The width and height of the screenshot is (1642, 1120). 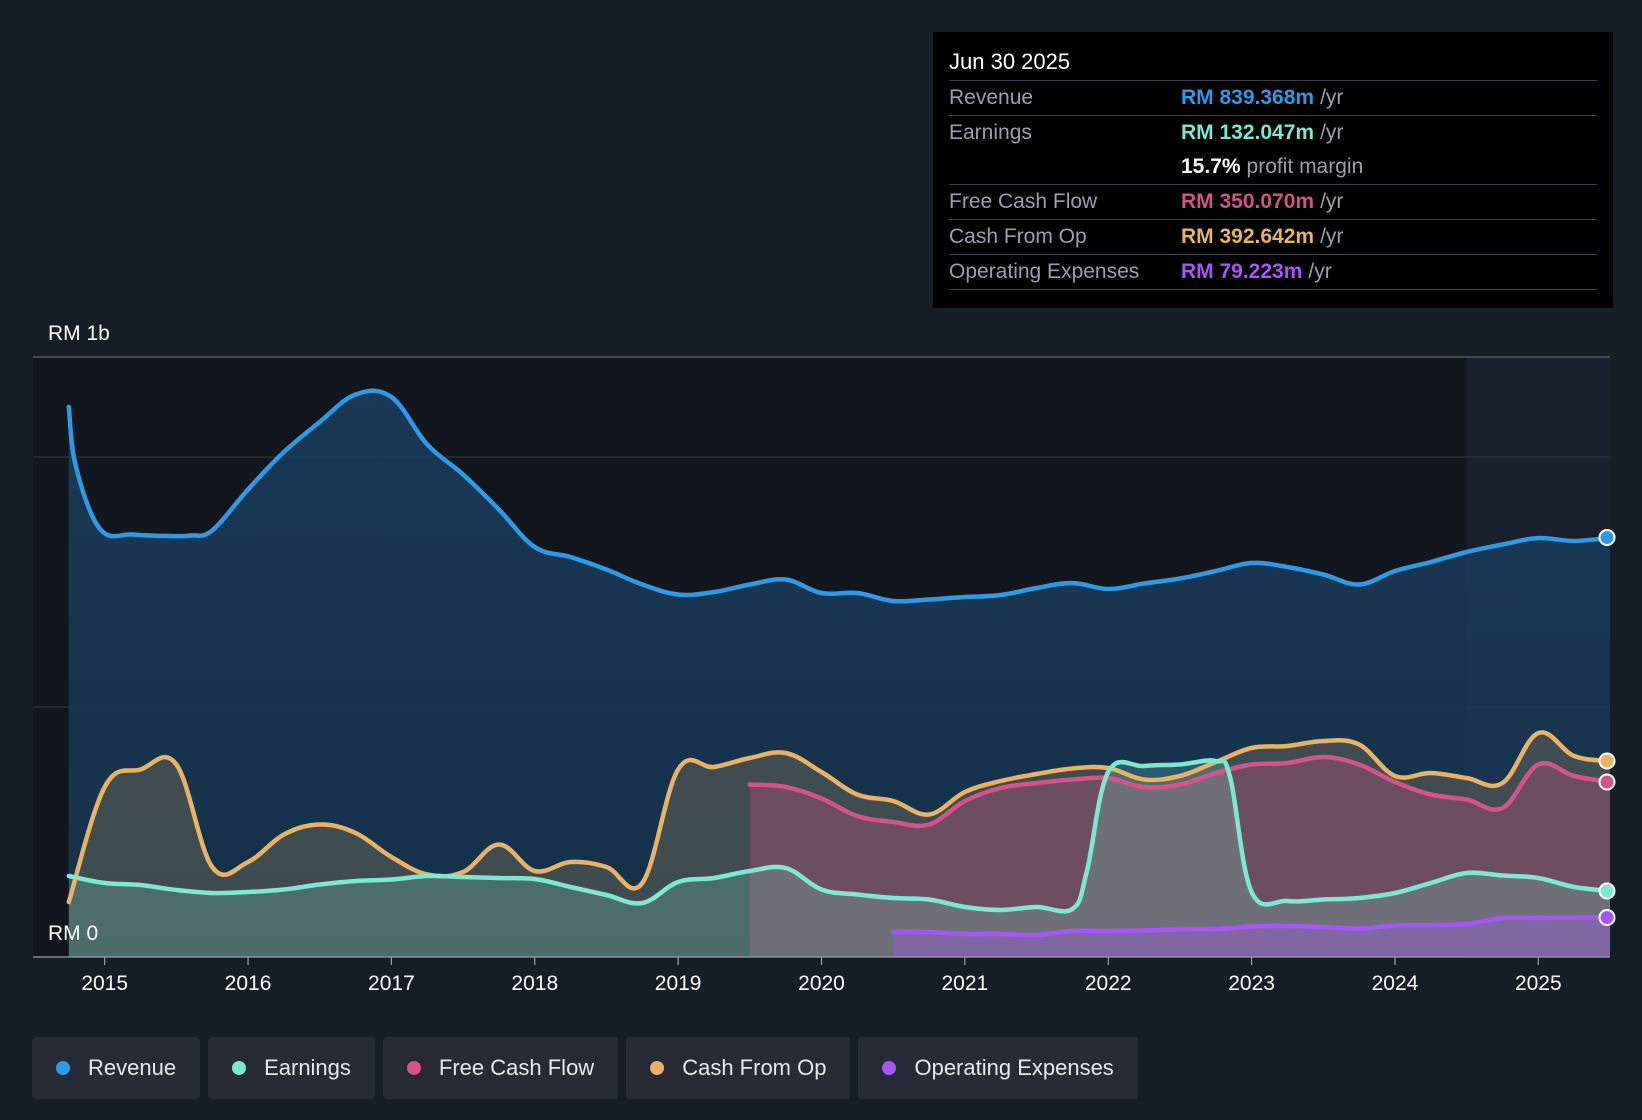 I want to click on tooltip-label: Free Cash Flow, so click(x=1023, y=201).